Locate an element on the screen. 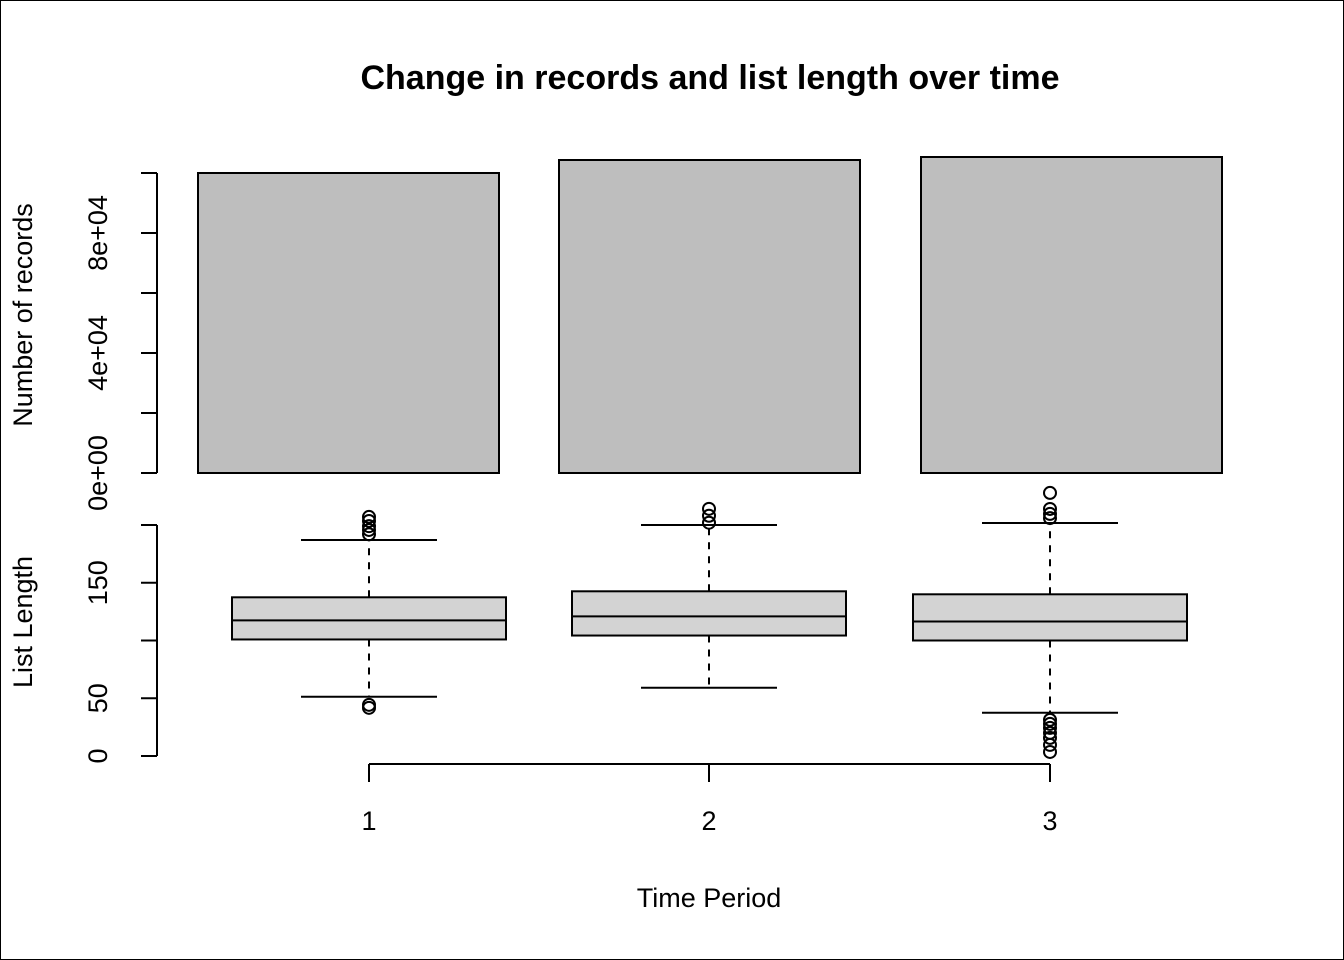  x-tick-label: 1 is located at coordinates (368, 821).